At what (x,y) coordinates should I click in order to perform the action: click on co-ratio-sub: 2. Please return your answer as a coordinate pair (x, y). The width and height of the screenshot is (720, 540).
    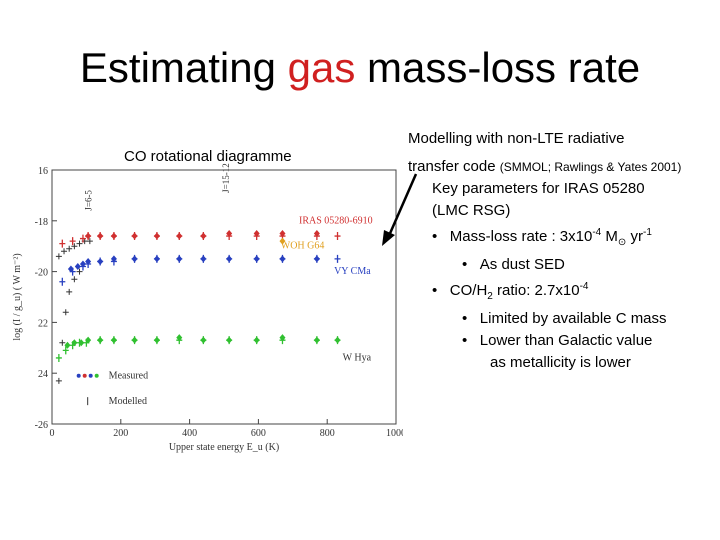
    Looking at the image, I should click on (490, 296).